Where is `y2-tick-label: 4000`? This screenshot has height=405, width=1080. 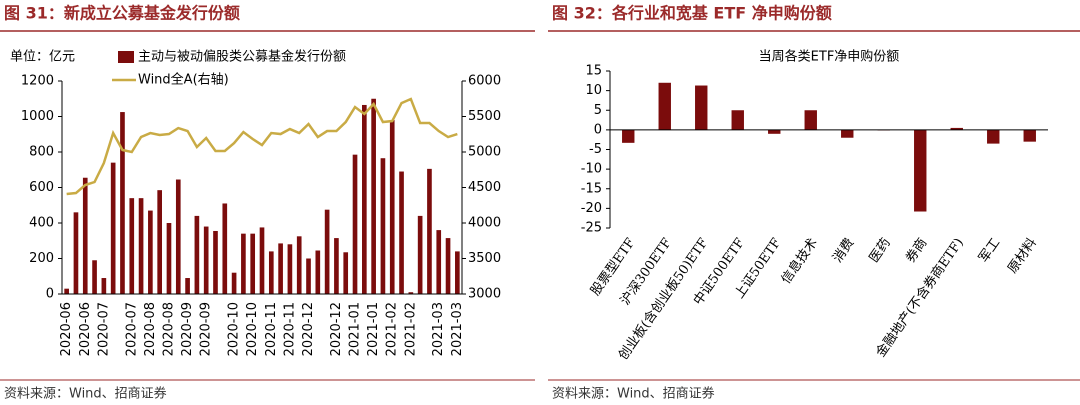
y2-tick-label: 4000 is located at coordinates (484, 223).